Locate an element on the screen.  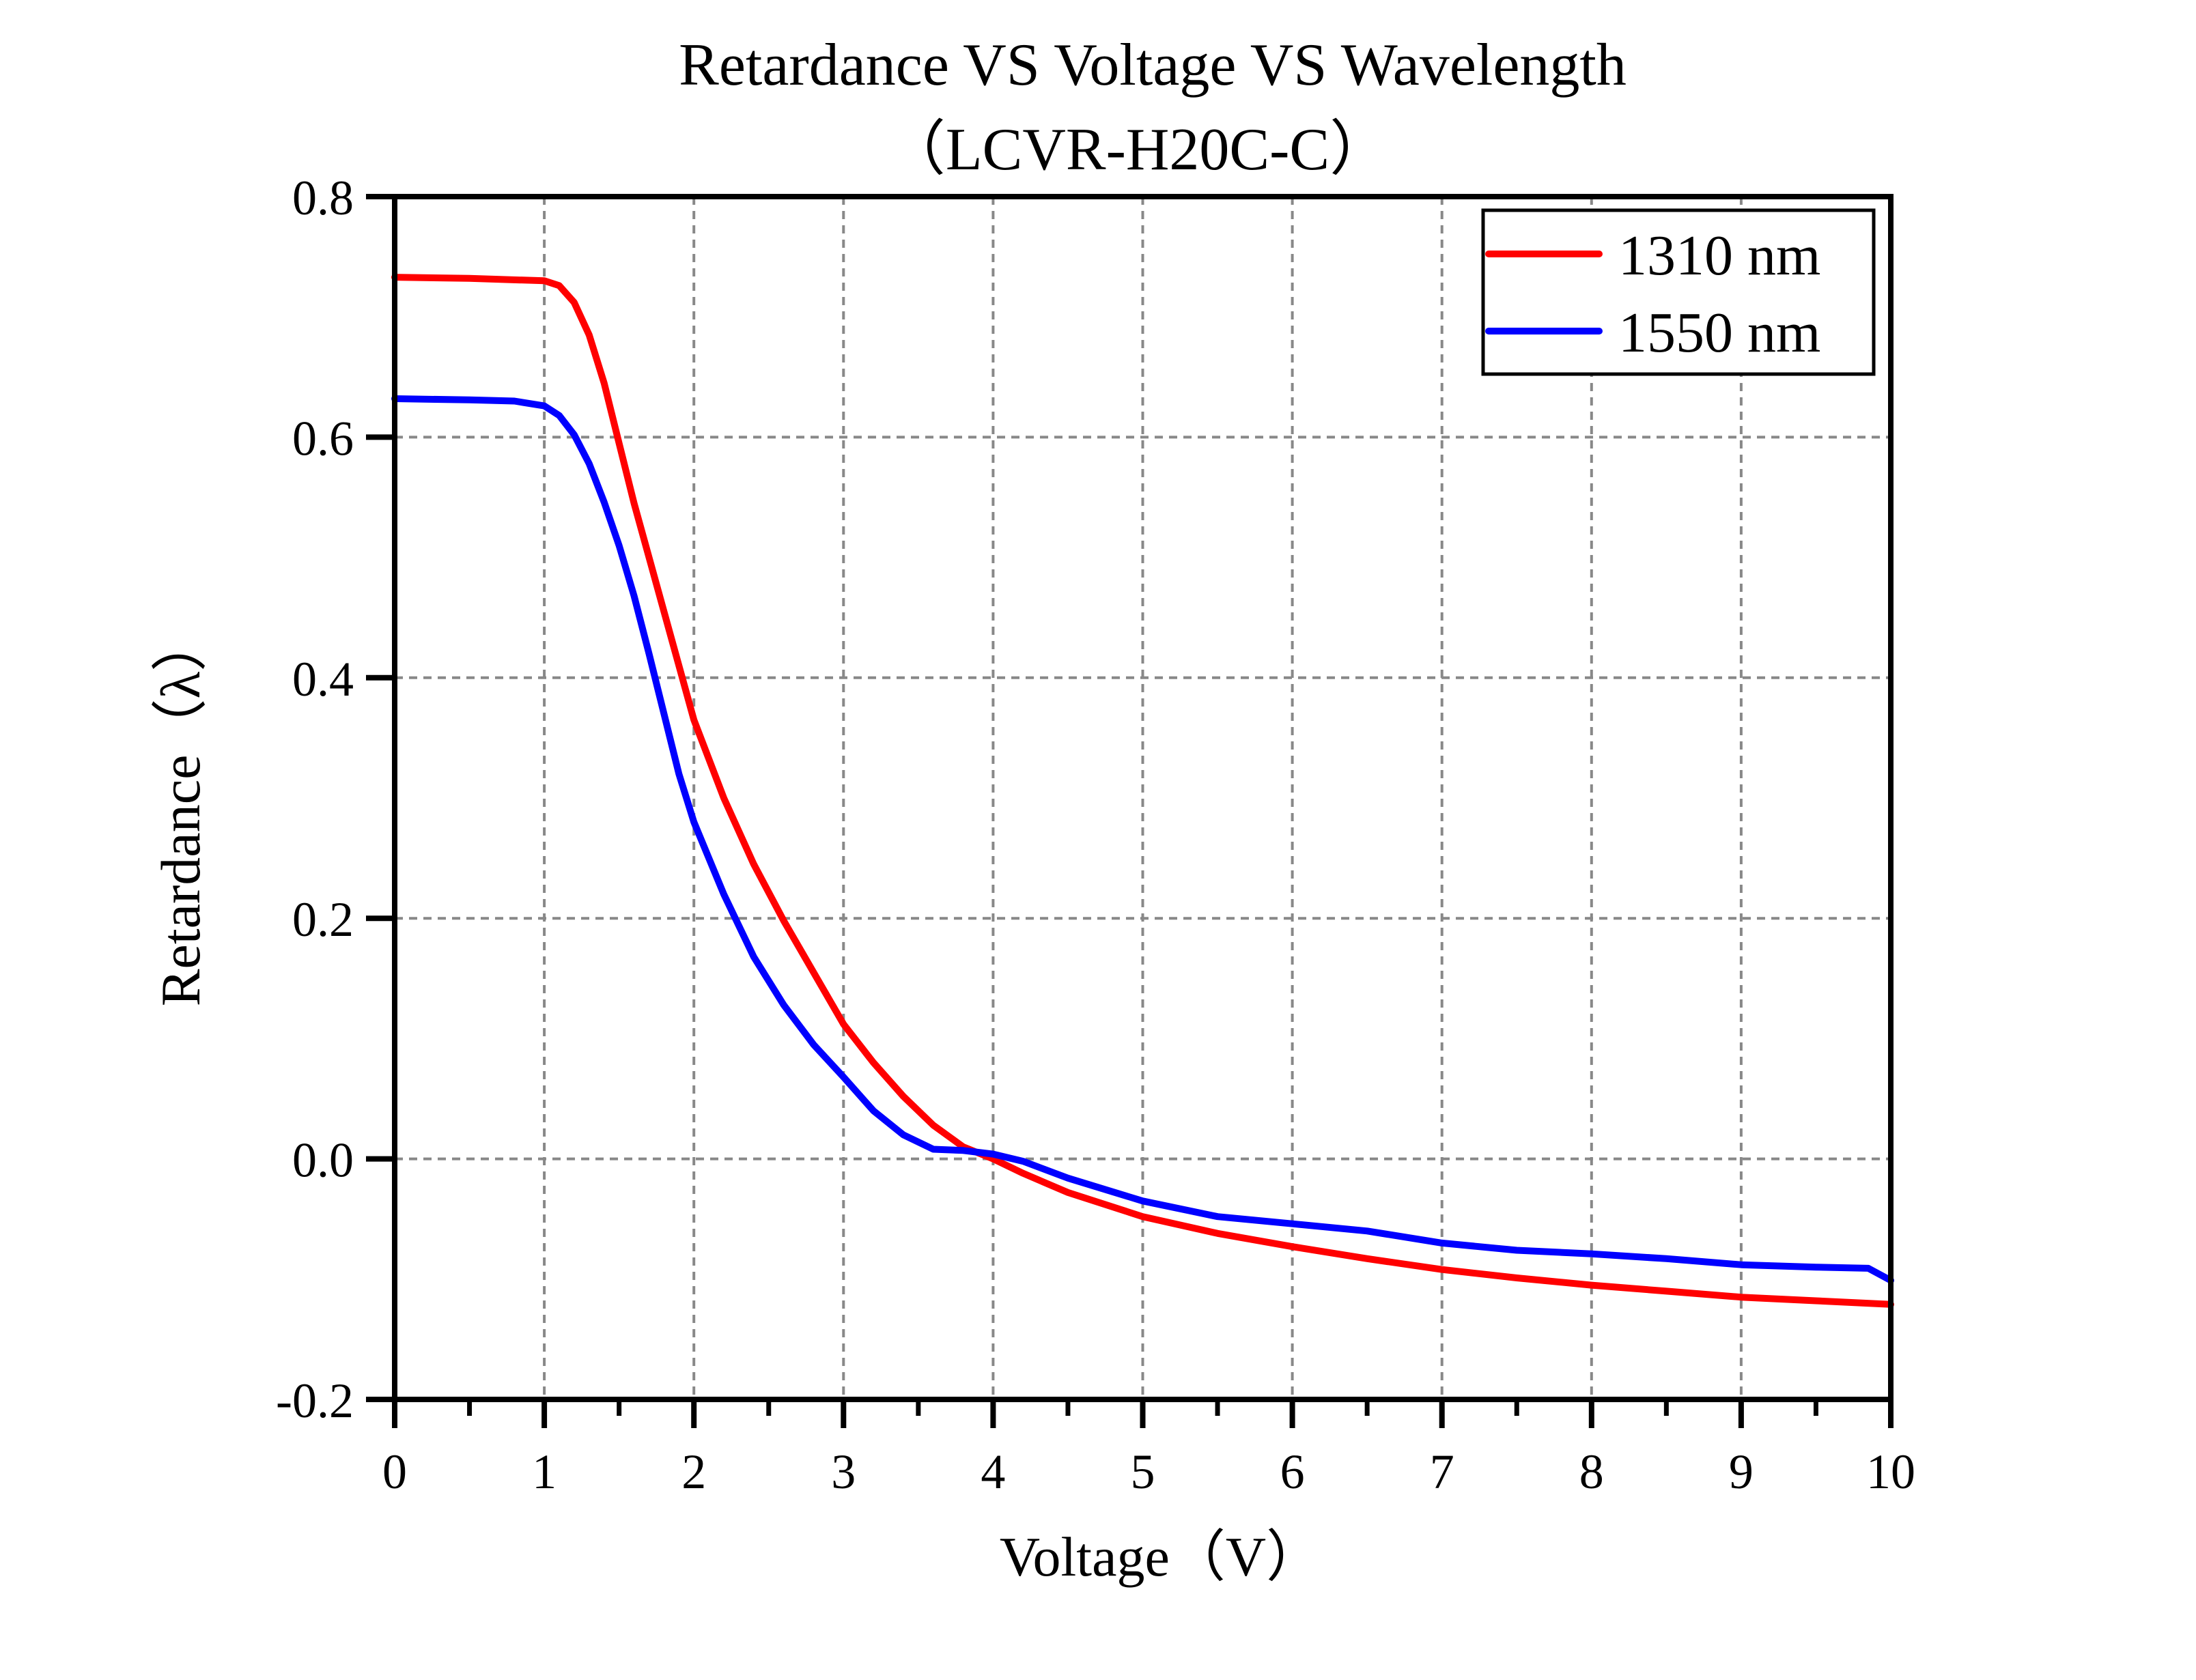
y-tick-label: -0.2 is located at coordinates (315, 1400).